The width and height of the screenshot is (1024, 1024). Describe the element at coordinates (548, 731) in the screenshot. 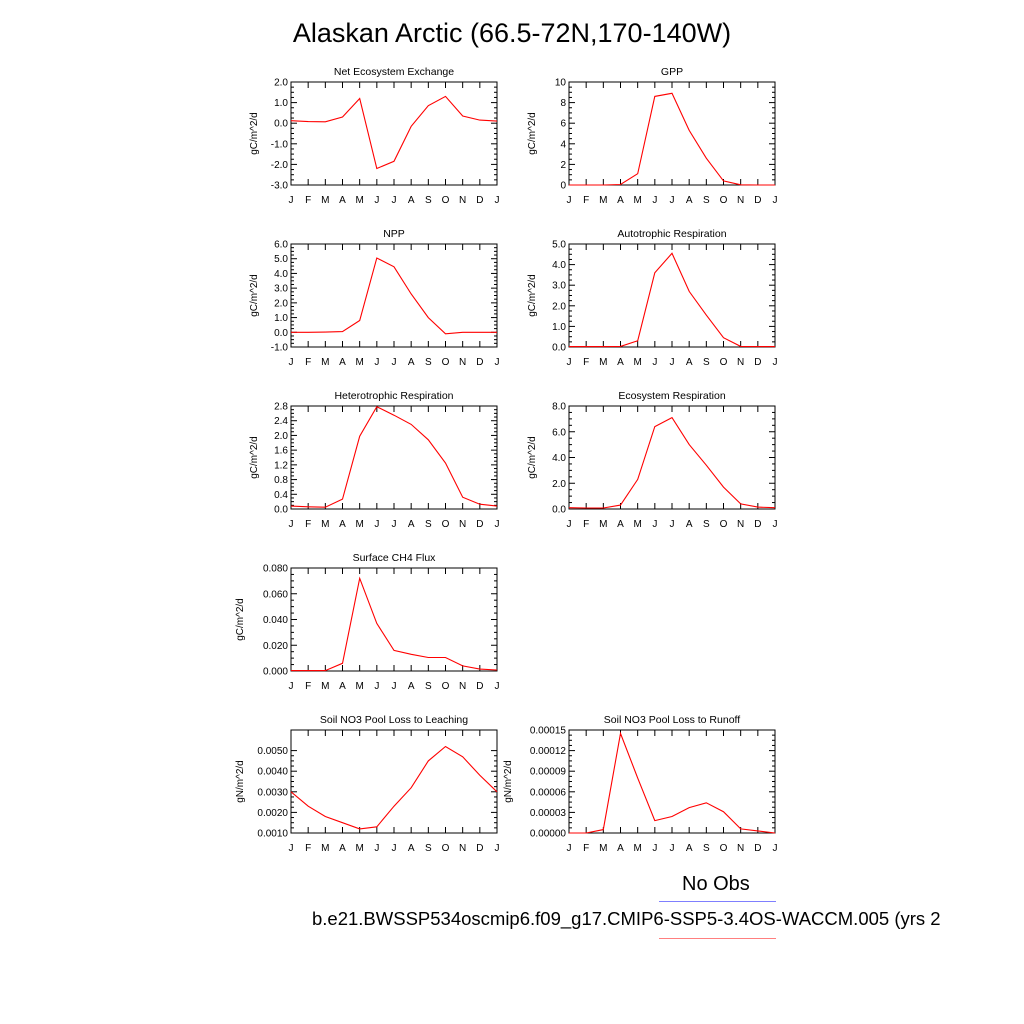

I see `y-tick-label: 0.00015` at that location.